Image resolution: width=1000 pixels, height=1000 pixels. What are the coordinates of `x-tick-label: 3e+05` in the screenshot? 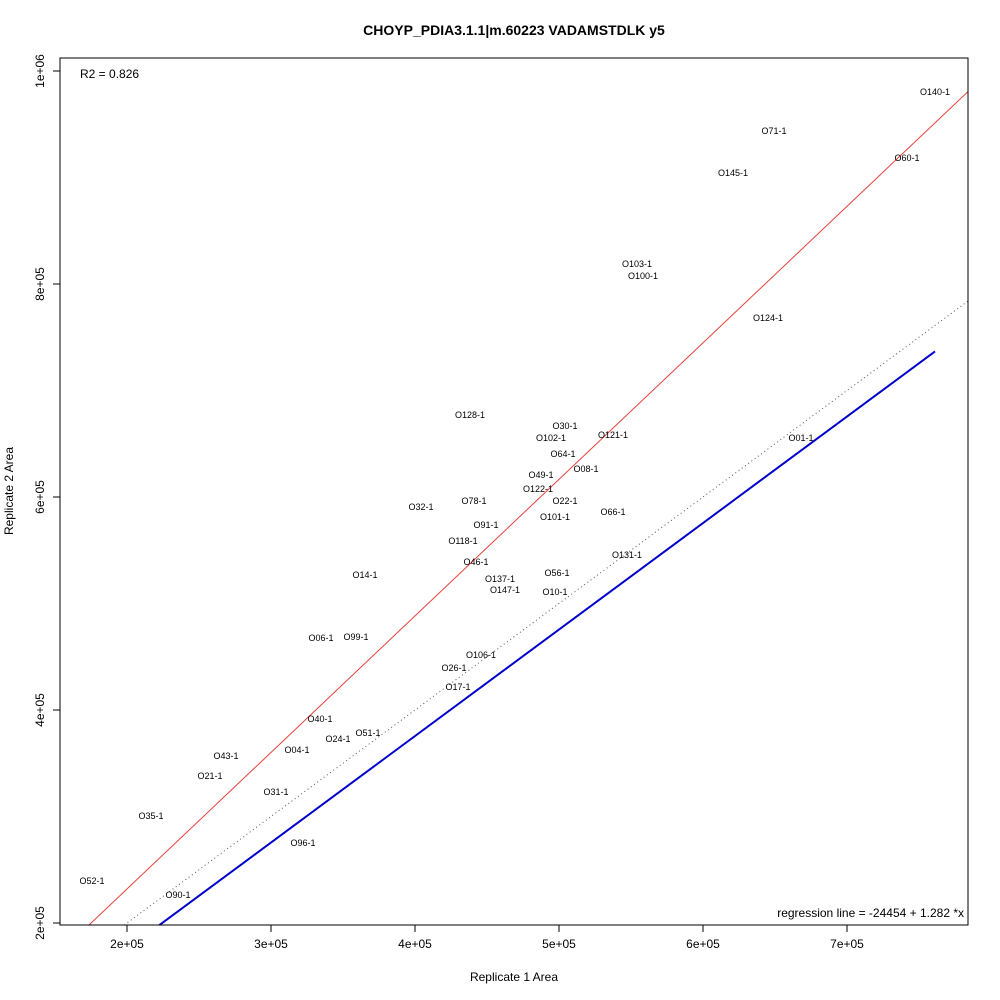 It's located at (271, 944).